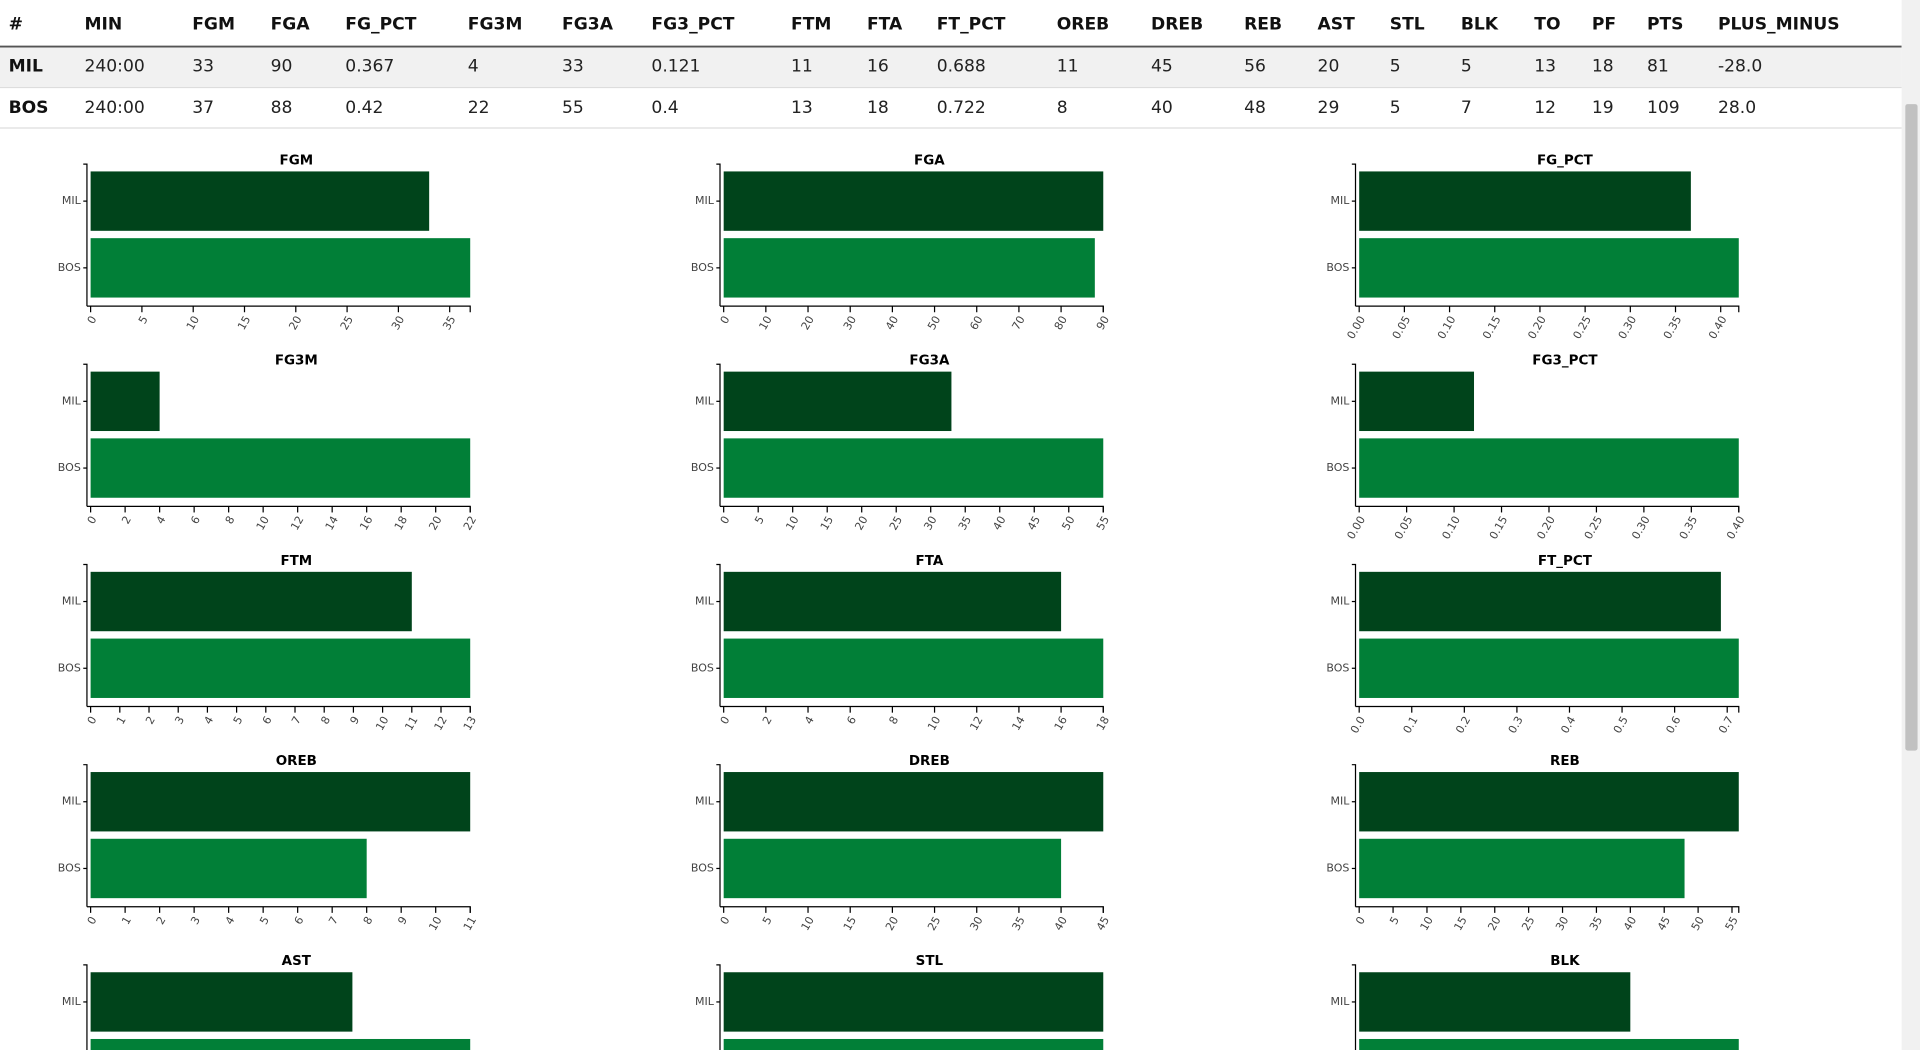  I want to click on column-header: STL, so click(1407, 24).